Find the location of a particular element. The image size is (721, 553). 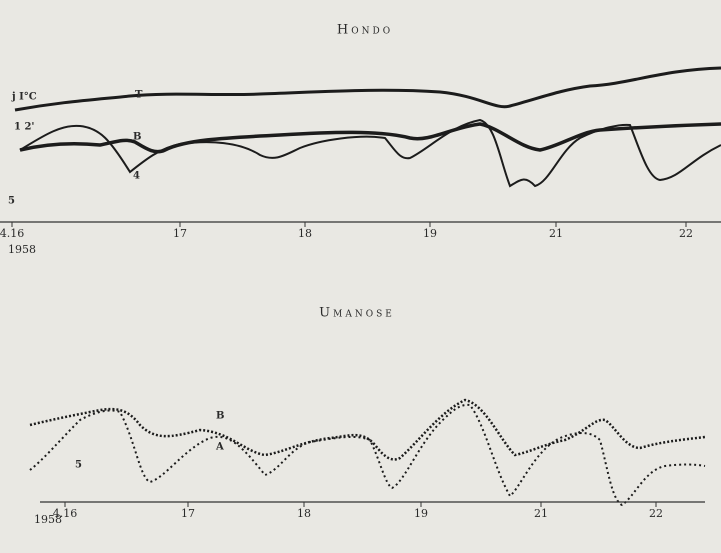

panel-title: Hondo is located at coordinates (365, 30).